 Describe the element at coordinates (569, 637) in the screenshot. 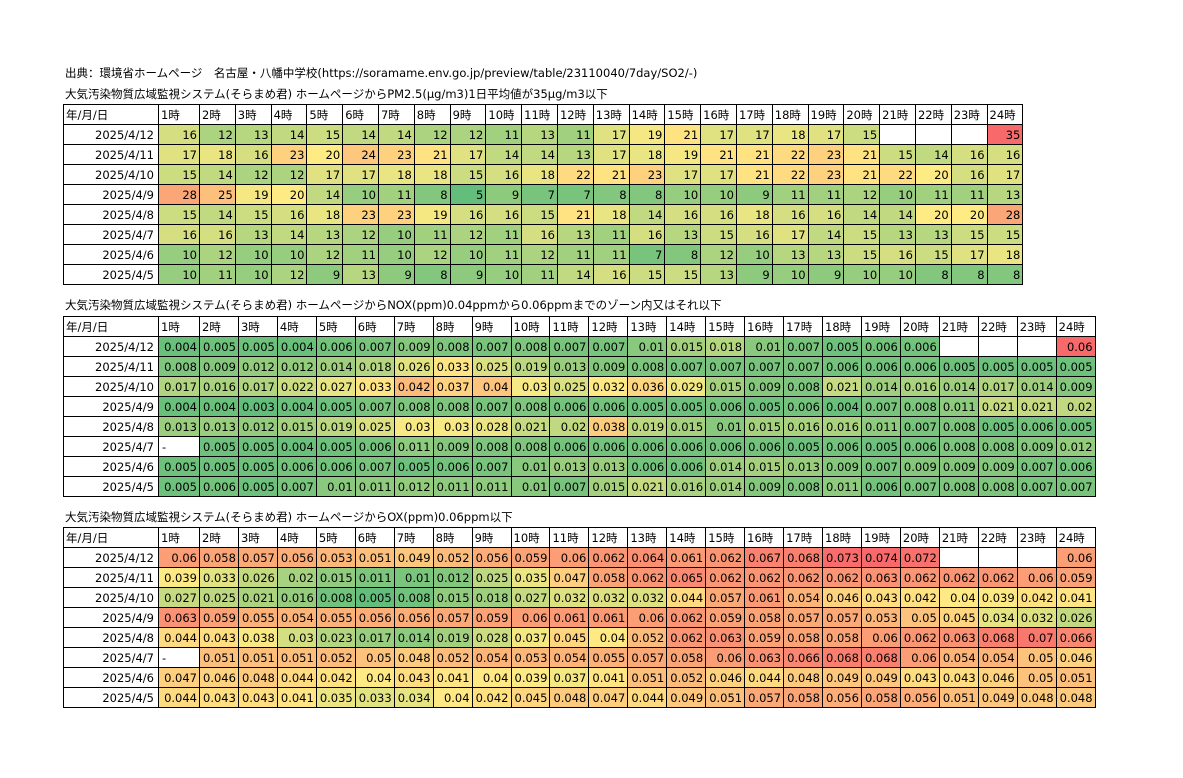

I see `value-cell: 0.045` at that location.